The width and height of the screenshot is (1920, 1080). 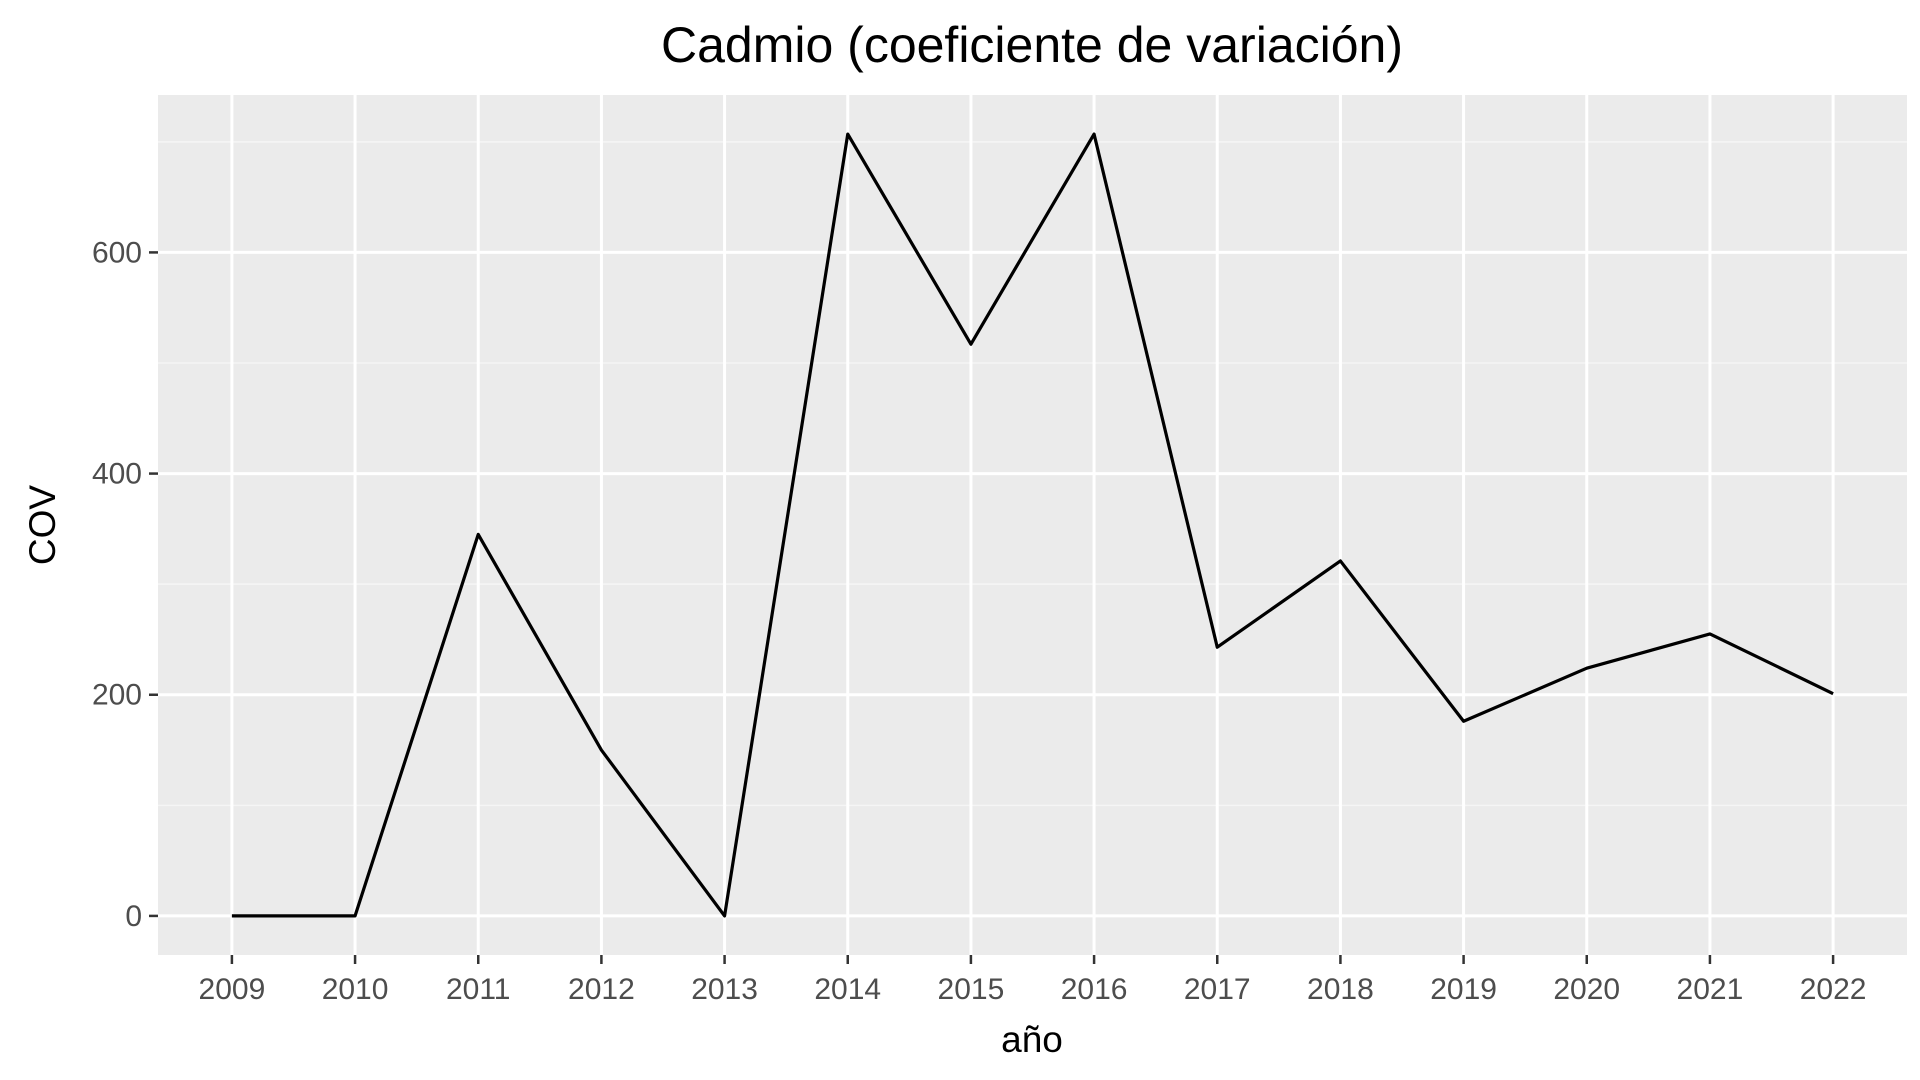 What do you see at coordinates (232, 989) in the screenshot?
I see `x-tick-label: 2009` at bounding box center [232, 989].